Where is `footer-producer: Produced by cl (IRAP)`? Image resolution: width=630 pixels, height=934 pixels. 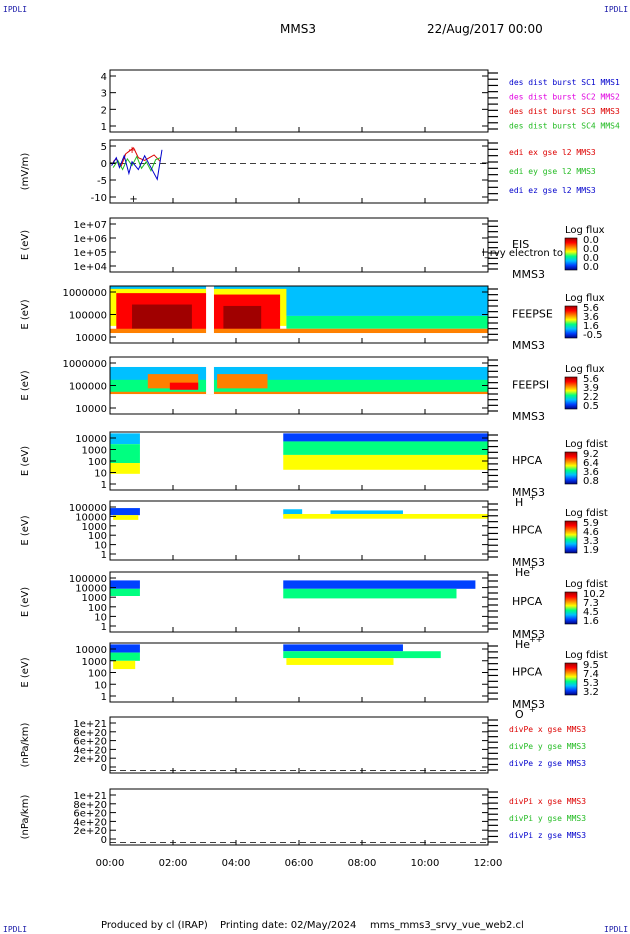
footer-producer: Produced by cl (IRAP) is located at coordinates (154, 925).